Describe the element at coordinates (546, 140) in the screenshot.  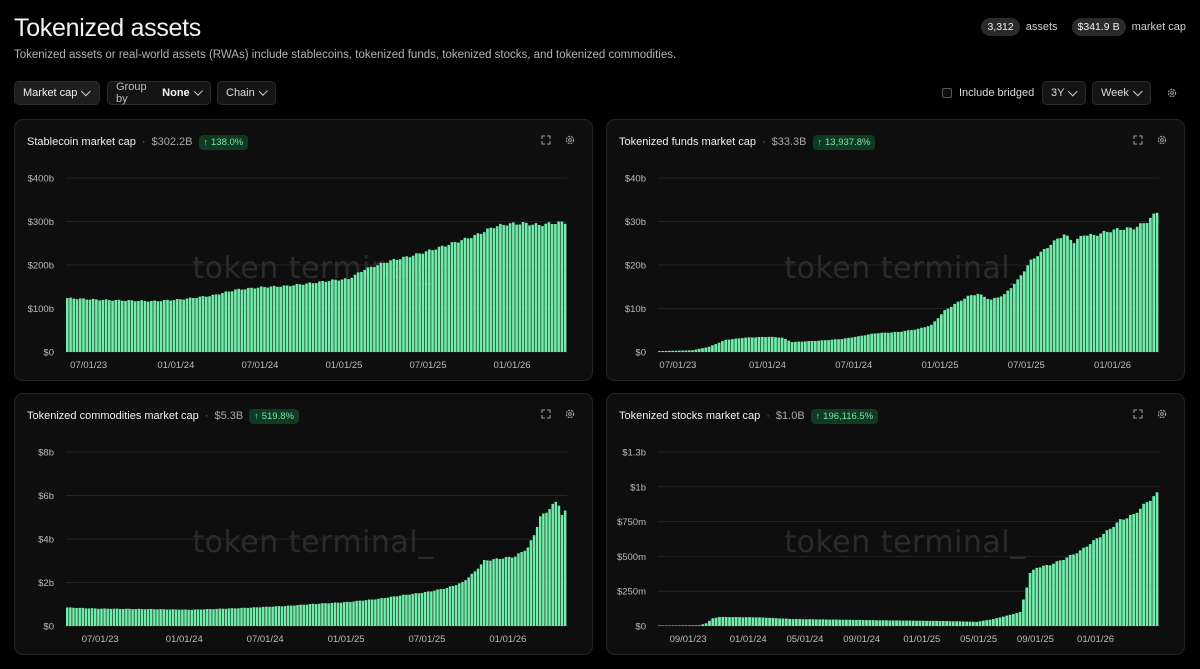
I see `expand-icon` at that location.